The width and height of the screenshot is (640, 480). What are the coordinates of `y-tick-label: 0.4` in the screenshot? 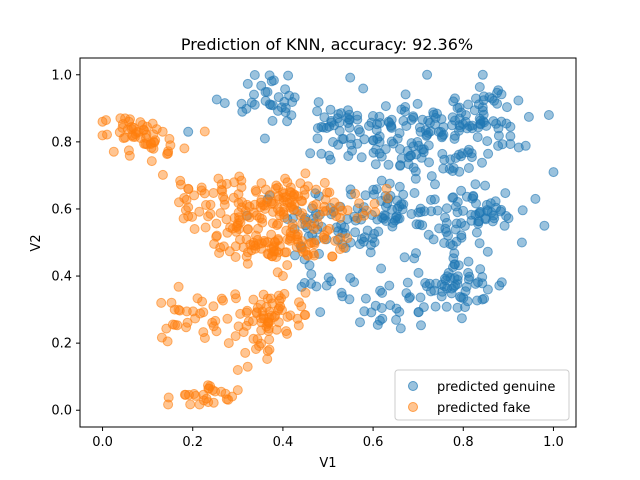 It's located at (61, 277).